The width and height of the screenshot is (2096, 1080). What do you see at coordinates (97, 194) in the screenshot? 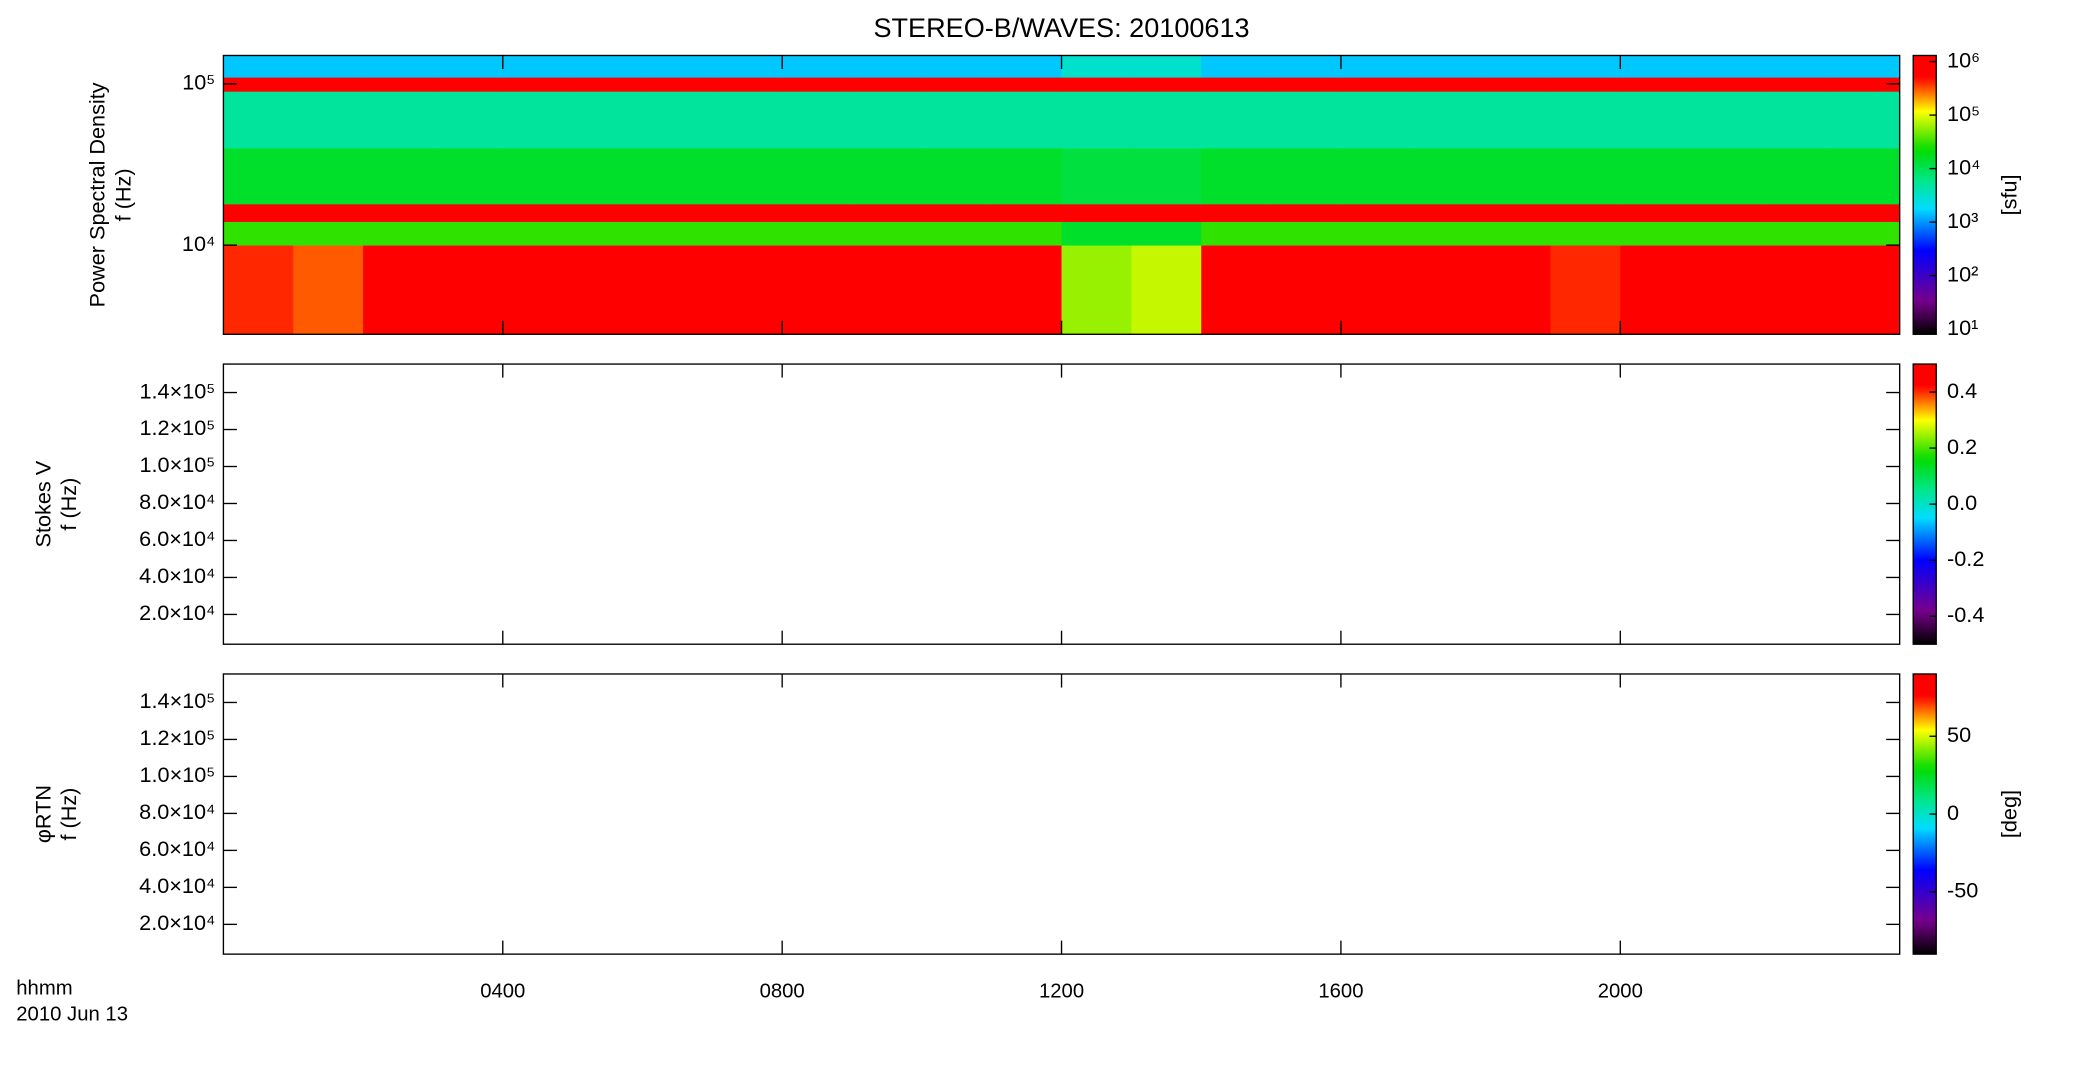
I see `y-axis-label: Power Spectral Density` at bounding box center [97, 194].